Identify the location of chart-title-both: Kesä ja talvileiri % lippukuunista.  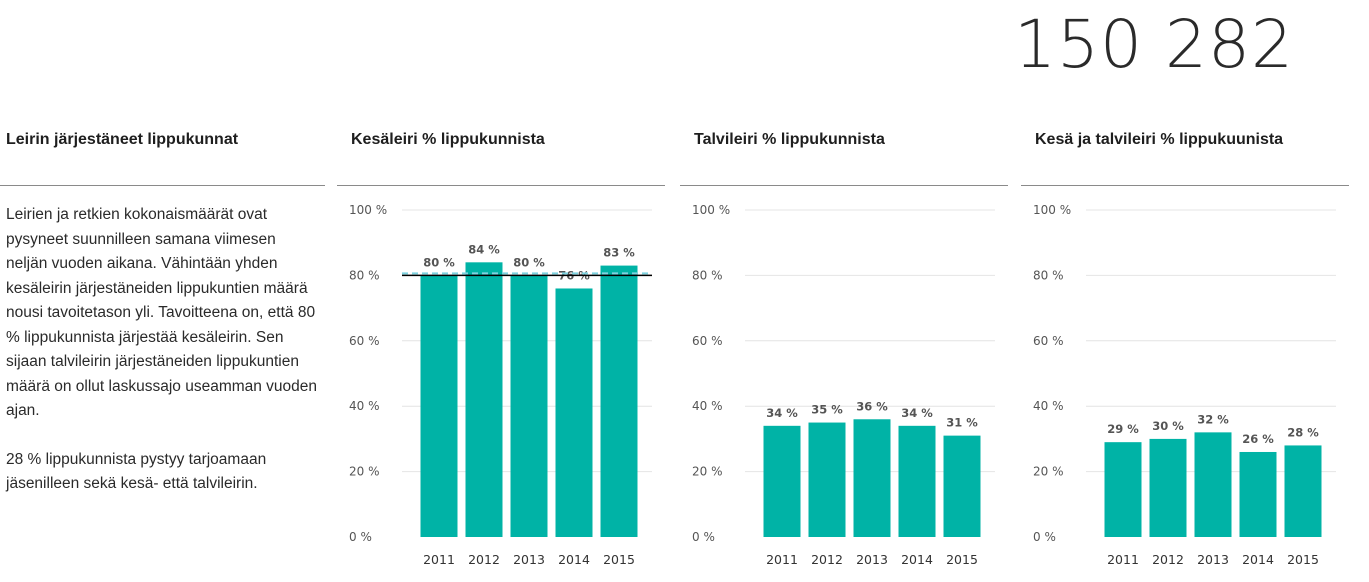
(1159, 139).